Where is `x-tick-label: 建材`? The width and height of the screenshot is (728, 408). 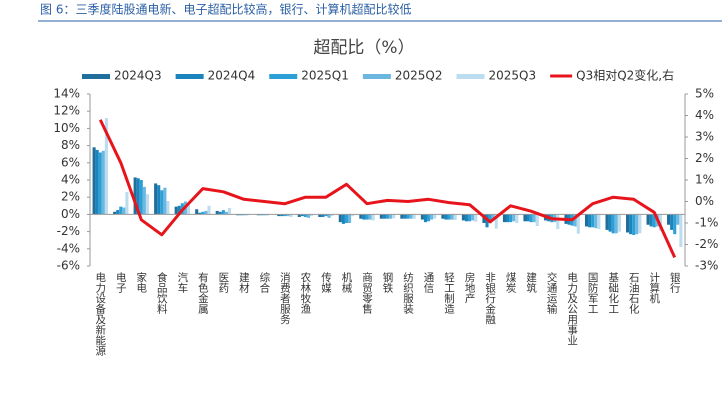
x-tick-label: 建材 is located at coordinates (244, 282).